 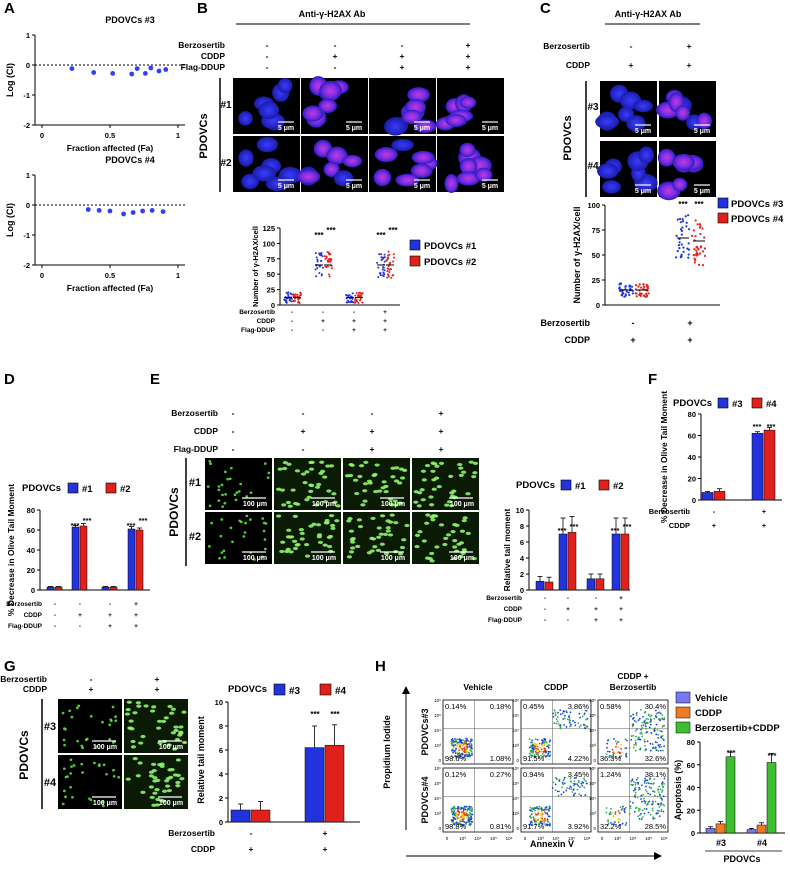 I want to click on panel-c-chart-cond-sign: +, so click(x=632, y=340).